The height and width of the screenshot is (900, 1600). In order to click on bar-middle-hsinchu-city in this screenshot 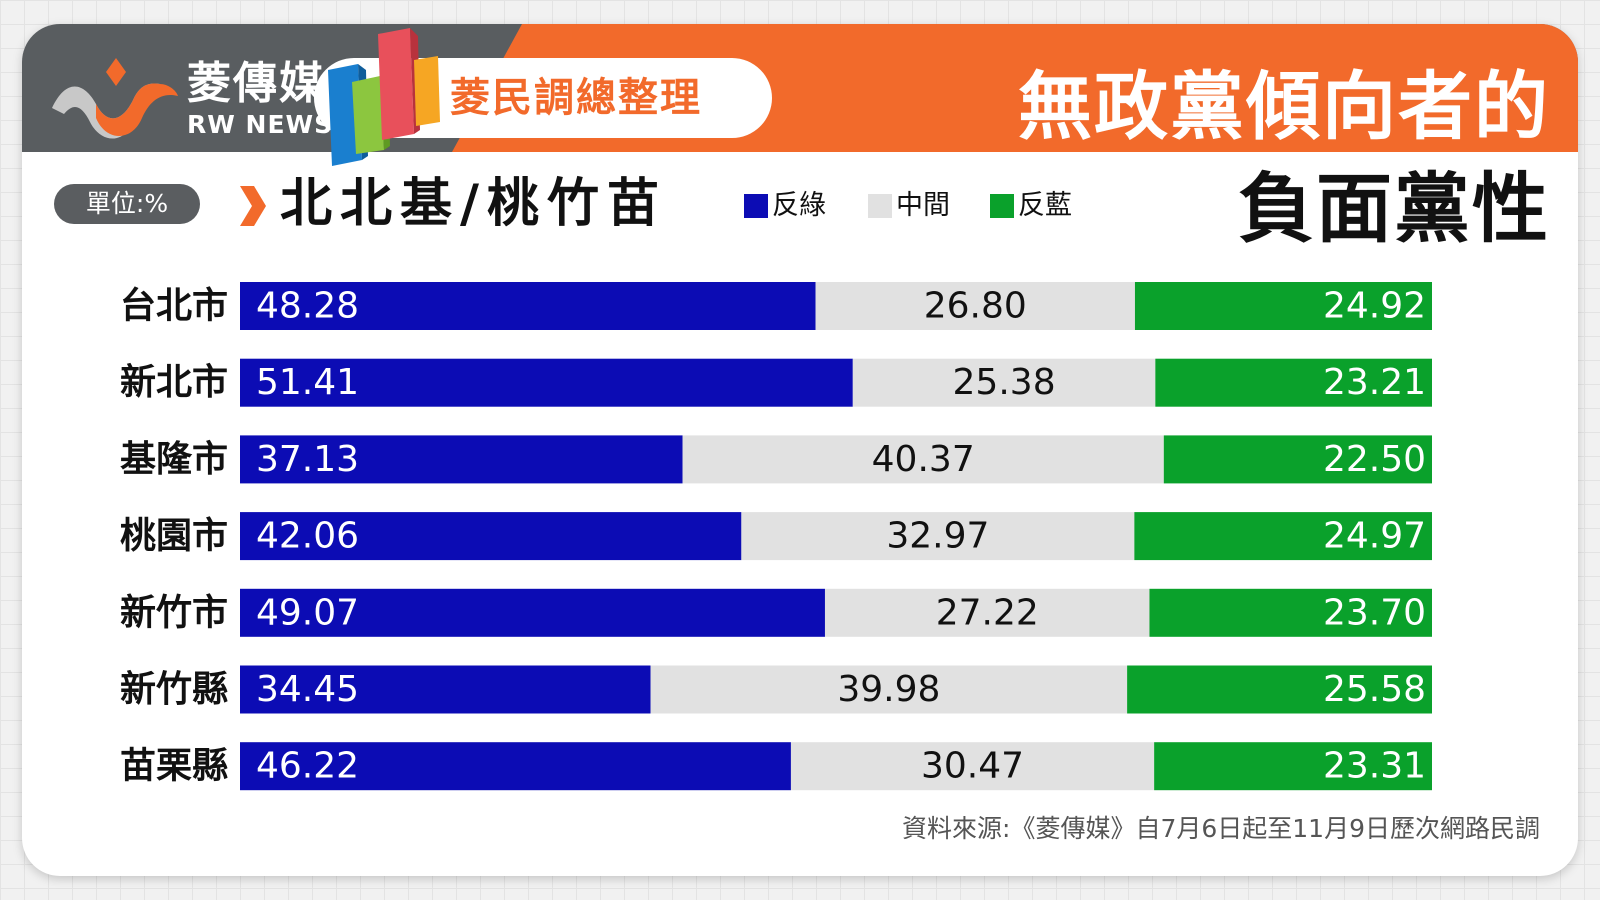, I will do `click(987, 612)`.